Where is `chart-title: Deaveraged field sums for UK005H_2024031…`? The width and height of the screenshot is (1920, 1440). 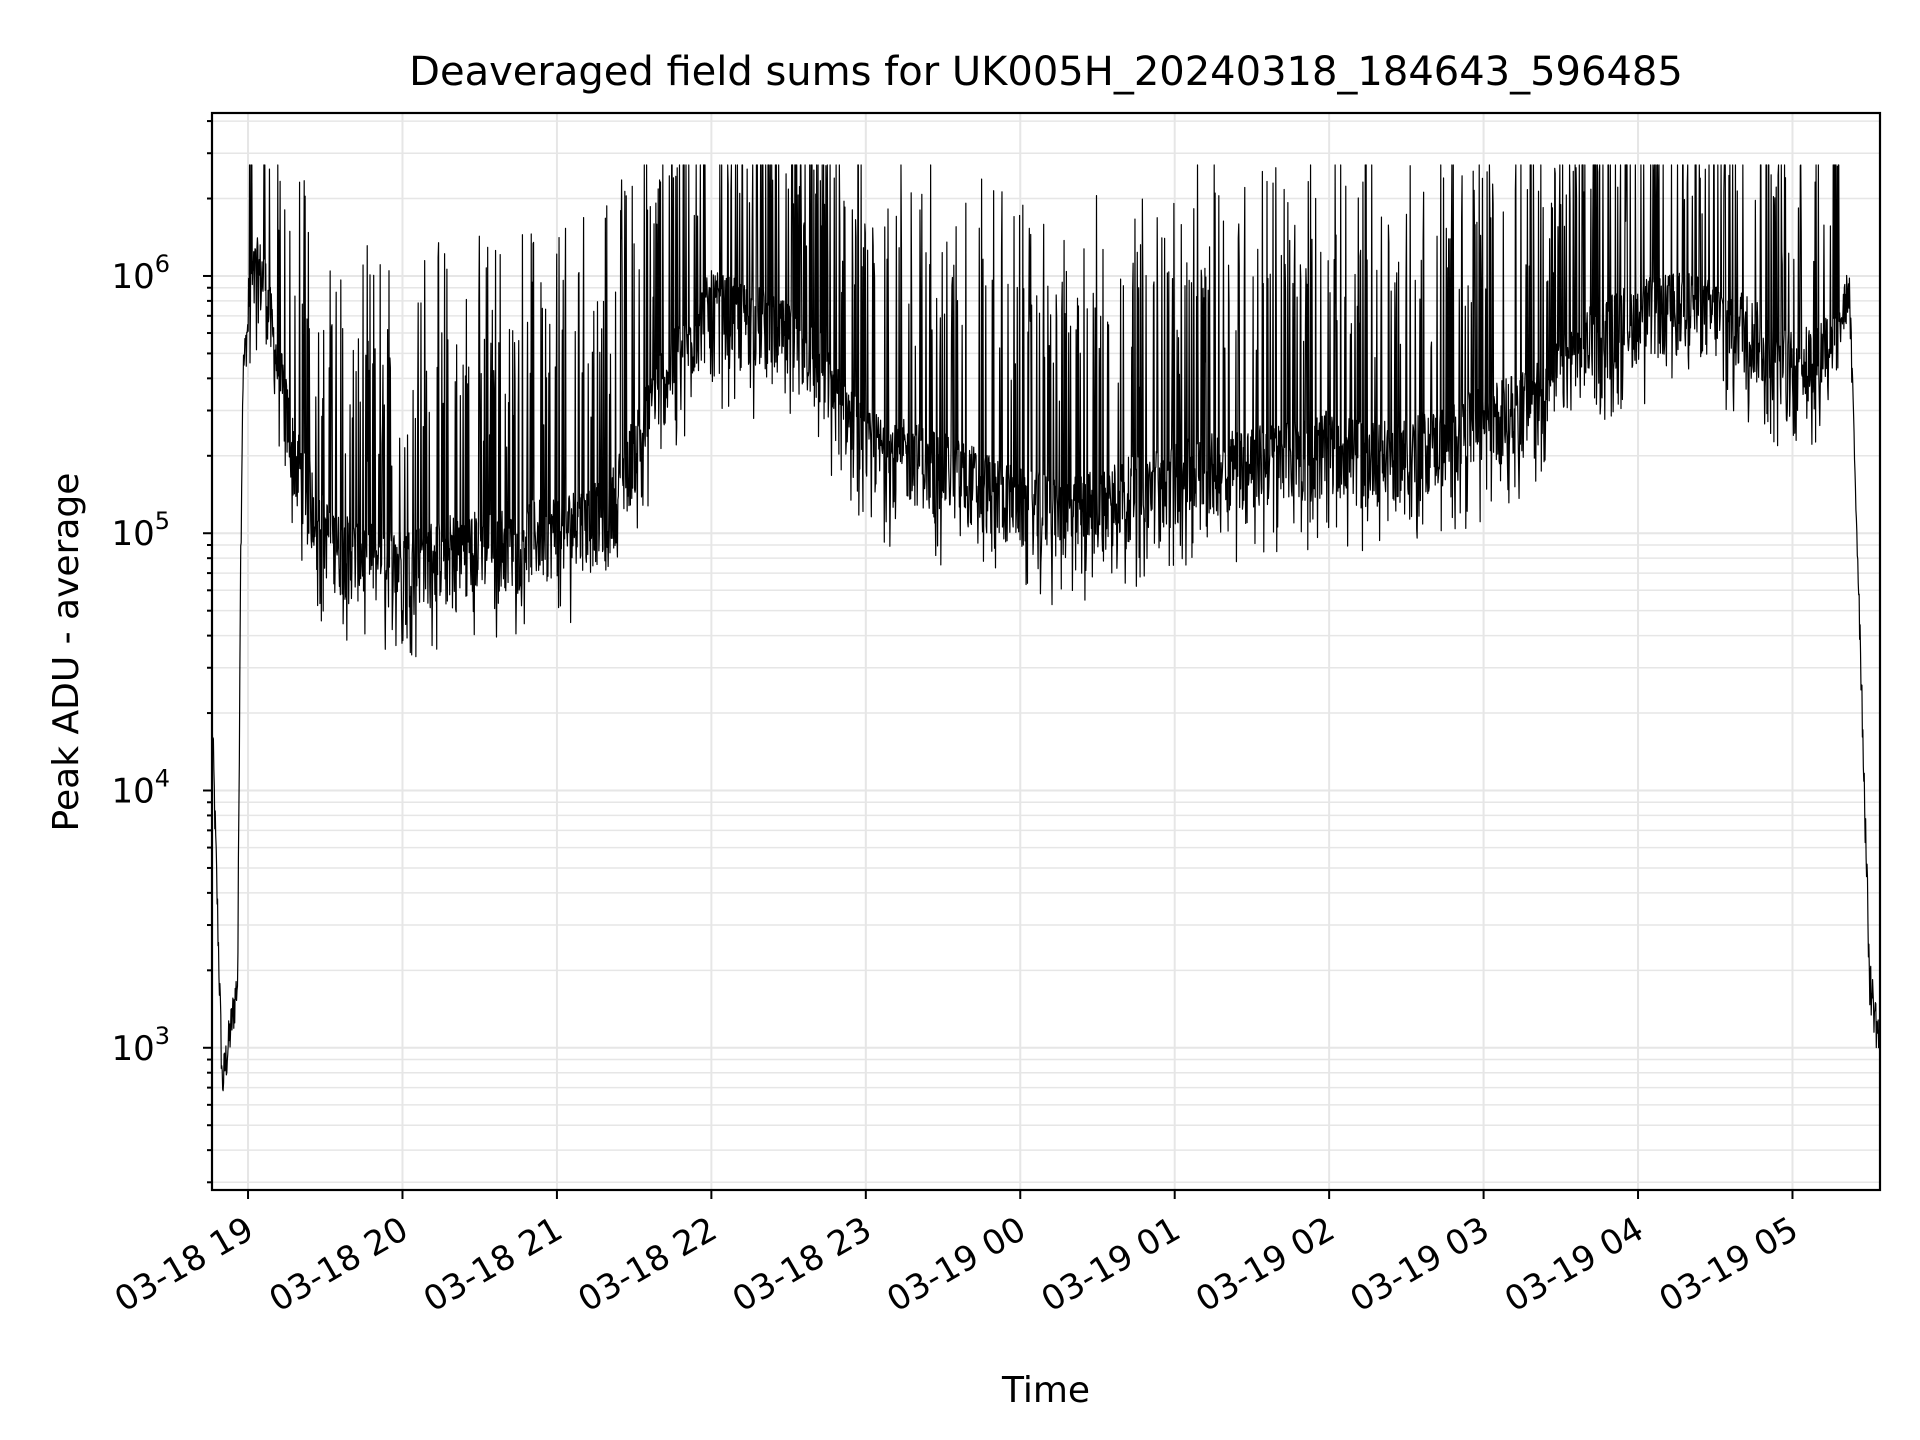
chart-title: Deaveraged field sums for UK005H_2024031… is located at coordinates (1046, 72).